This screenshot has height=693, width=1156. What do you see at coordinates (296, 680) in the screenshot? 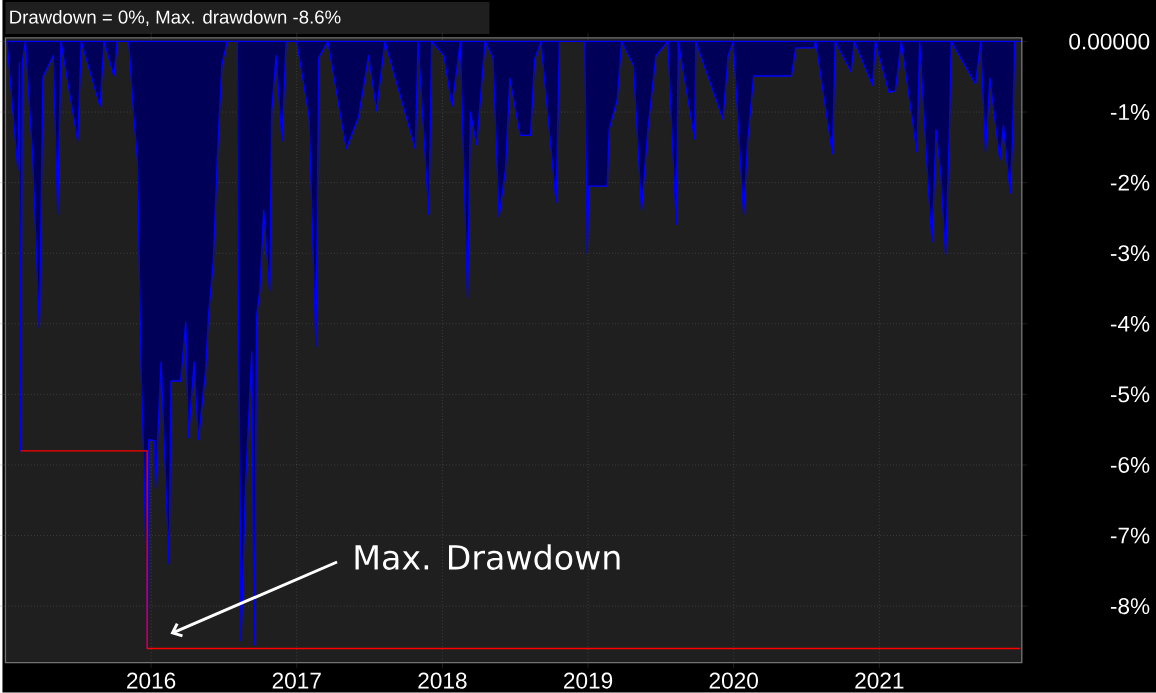
I see `x-tick-label: 2017` at bounding box center [296, 680].